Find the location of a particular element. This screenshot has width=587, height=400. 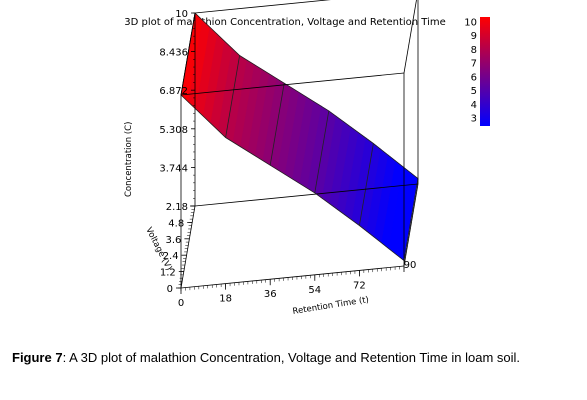

y-tick-label: 3.6 is located at coordinates (173, 240).